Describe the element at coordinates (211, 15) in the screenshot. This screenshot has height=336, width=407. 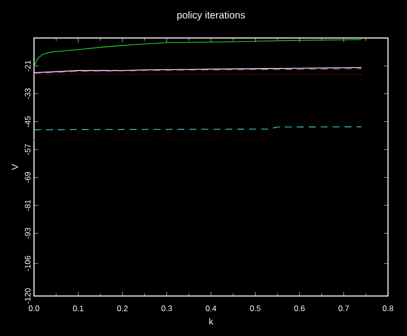
I see `chart-title: policy iterations` at that location.